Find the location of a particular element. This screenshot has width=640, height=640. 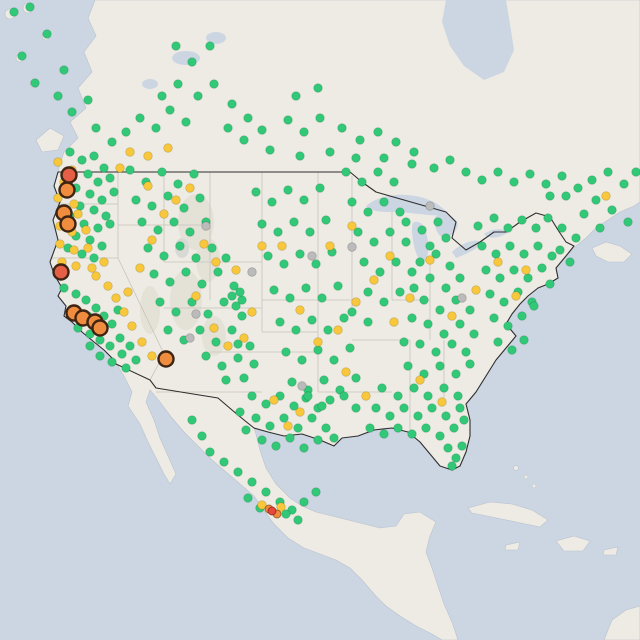

station-marker-unhealthy_small is located at coordinates (272, 511).